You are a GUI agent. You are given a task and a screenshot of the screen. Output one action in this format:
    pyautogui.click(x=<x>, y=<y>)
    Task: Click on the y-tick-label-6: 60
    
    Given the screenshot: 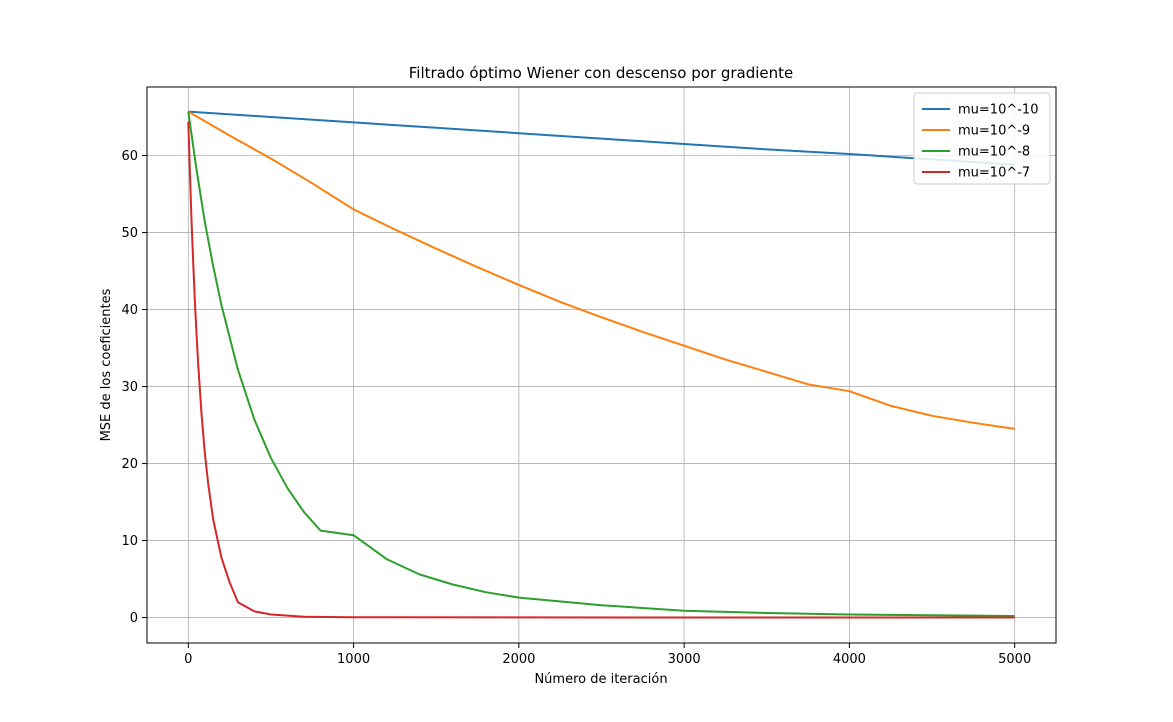 What is the action you would take?
    pyautogui.click(x=129, y=156)
    